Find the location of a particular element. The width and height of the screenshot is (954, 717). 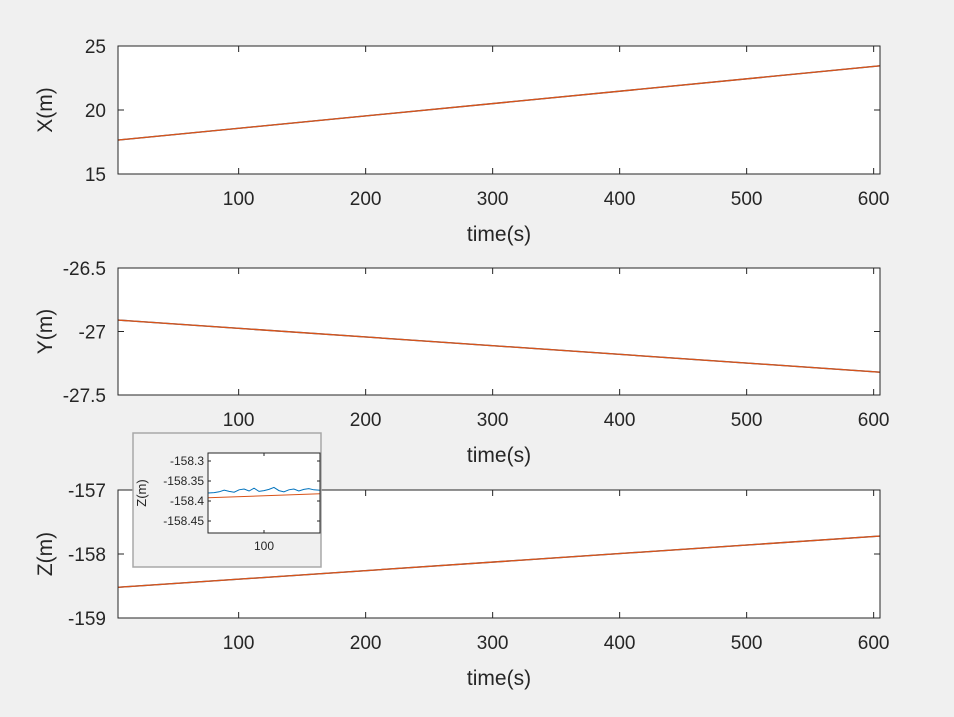

y-tick-label: 25 is located at coordinates (95, 47).